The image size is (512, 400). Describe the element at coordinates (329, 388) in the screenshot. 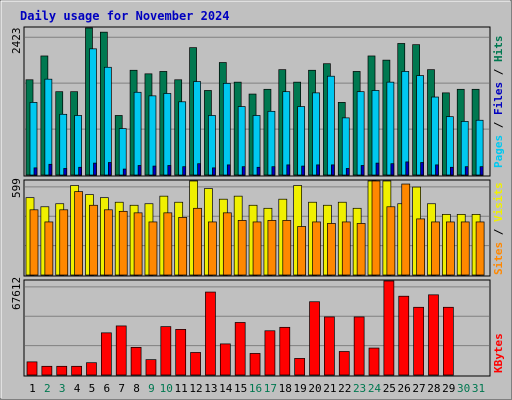

I see `x-tick-label: 21` at that location.